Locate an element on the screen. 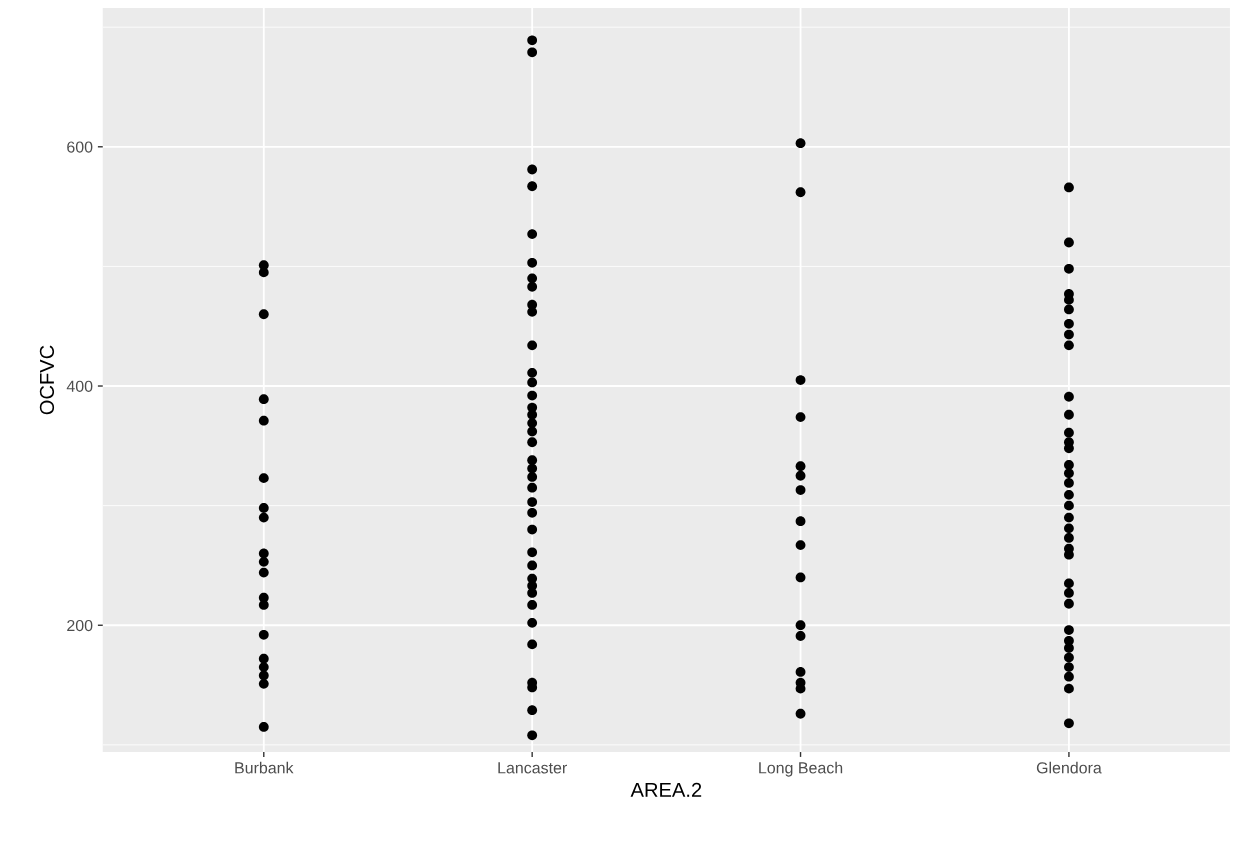  x-tick-label: Glendora is located at coordinates (1069, 767).